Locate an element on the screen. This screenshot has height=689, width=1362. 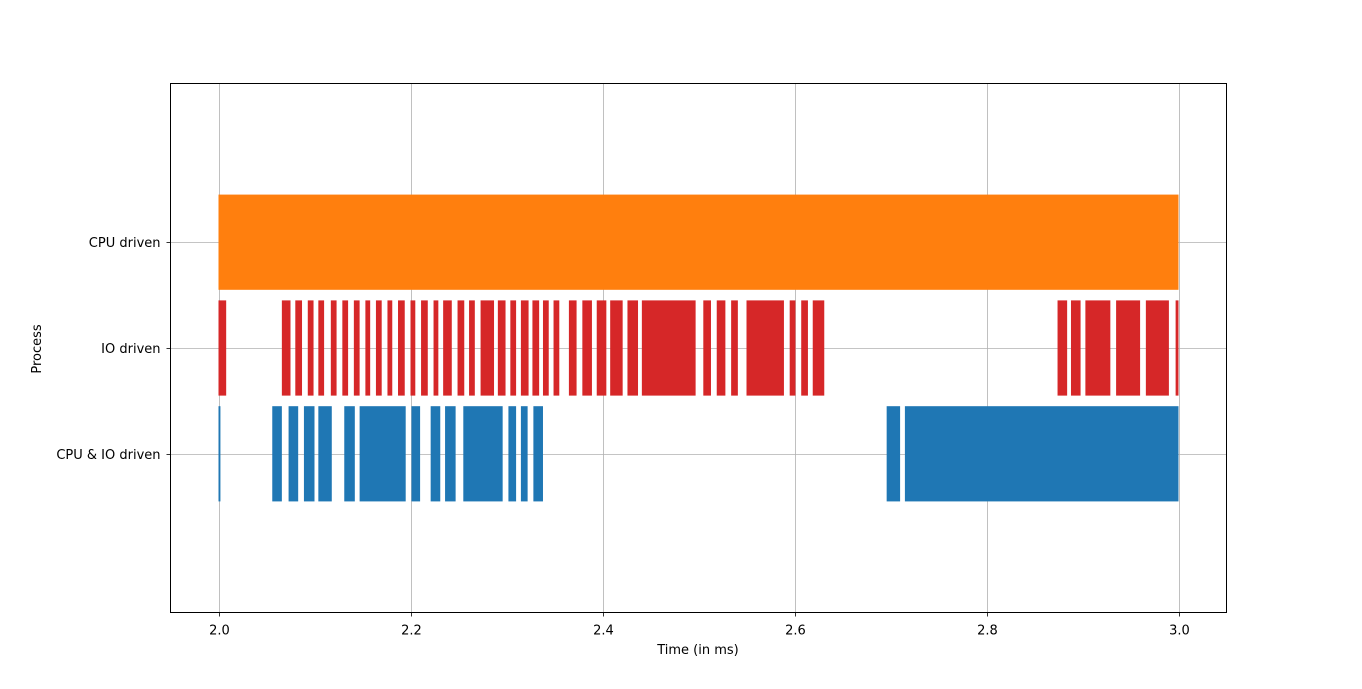
x-tick-label: 2.6 is located at coordinates (795, 631).